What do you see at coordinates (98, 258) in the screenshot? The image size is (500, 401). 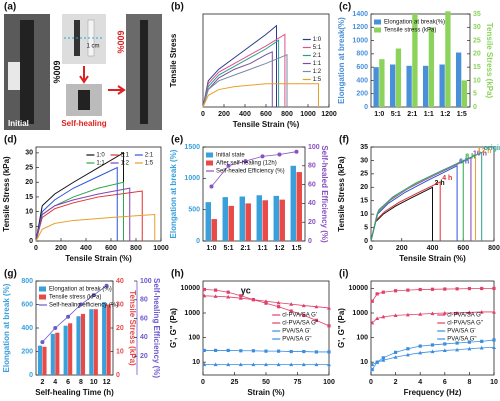 I see `x-axis-label: Tensile Strain (%)` at bounding box center [98, 258].